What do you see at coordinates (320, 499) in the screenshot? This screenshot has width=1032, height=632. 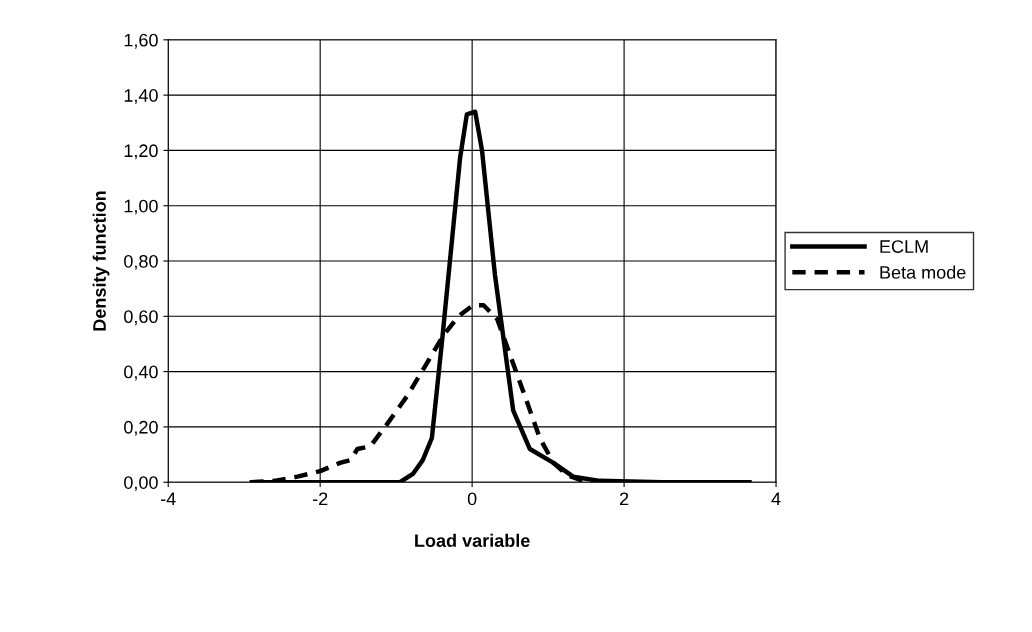 I see `x-tick-label: -2` at bounding box center [320, 499].